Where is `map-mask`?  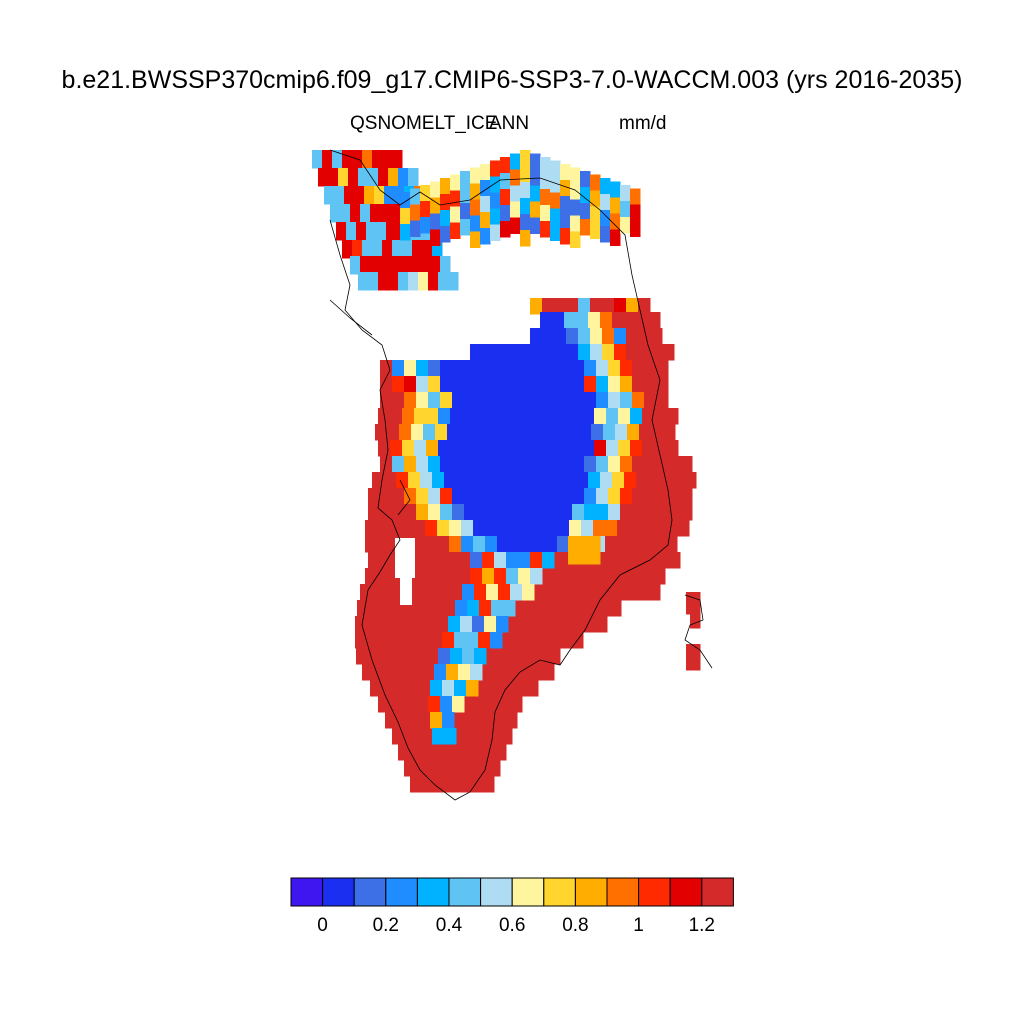
map-mask is located at coordinates (156, 240).